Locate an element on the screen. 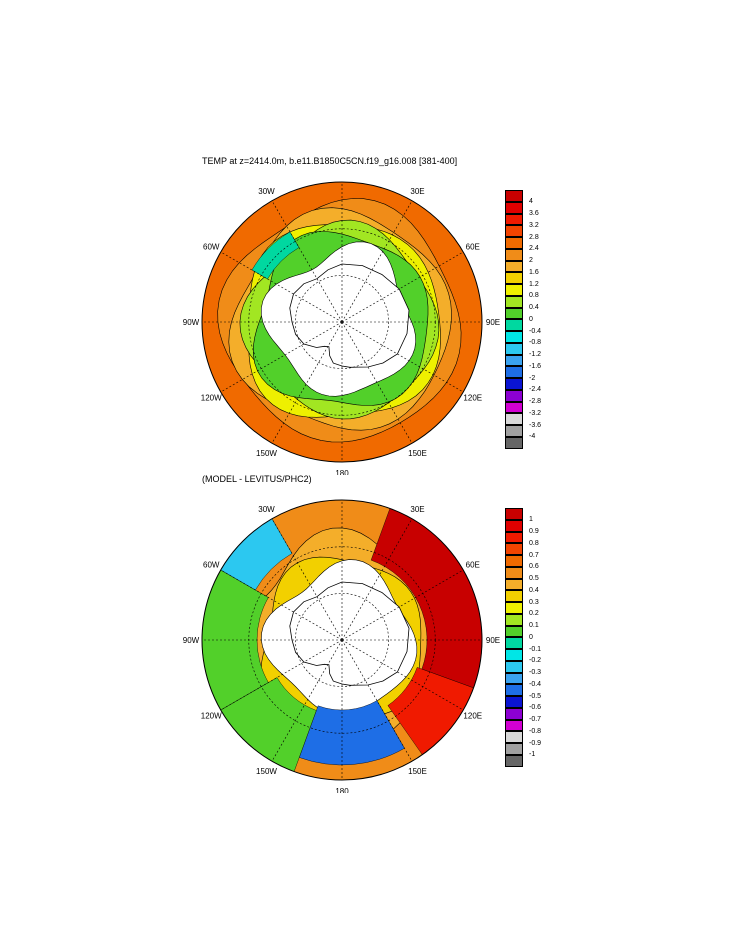 This screenshot has height=945, width=733. bottom-map-boundary is located at coordinates (342, 640).